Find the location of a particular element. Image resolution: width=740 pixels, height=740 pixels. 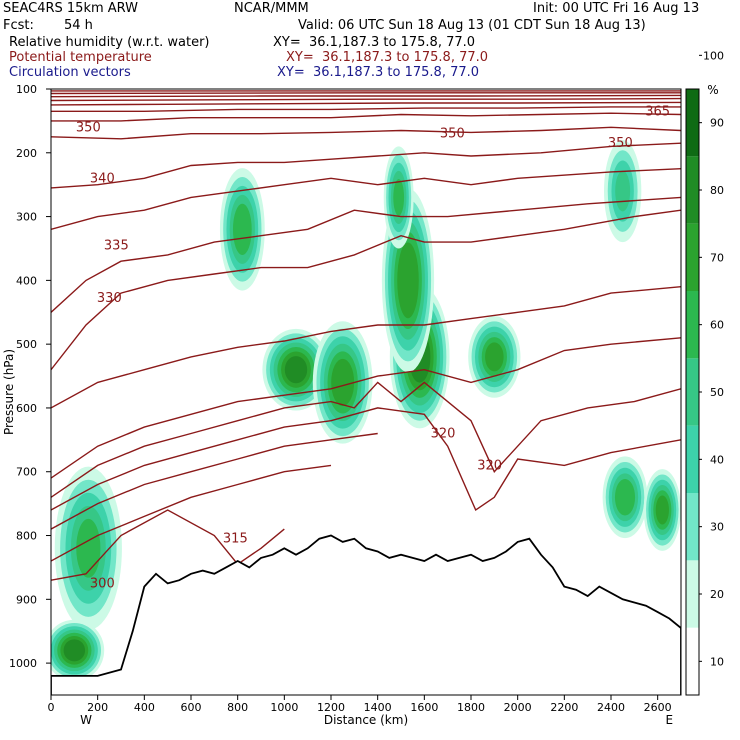

colorbar-tick-label: 70 is located at coordinates (717, 257).